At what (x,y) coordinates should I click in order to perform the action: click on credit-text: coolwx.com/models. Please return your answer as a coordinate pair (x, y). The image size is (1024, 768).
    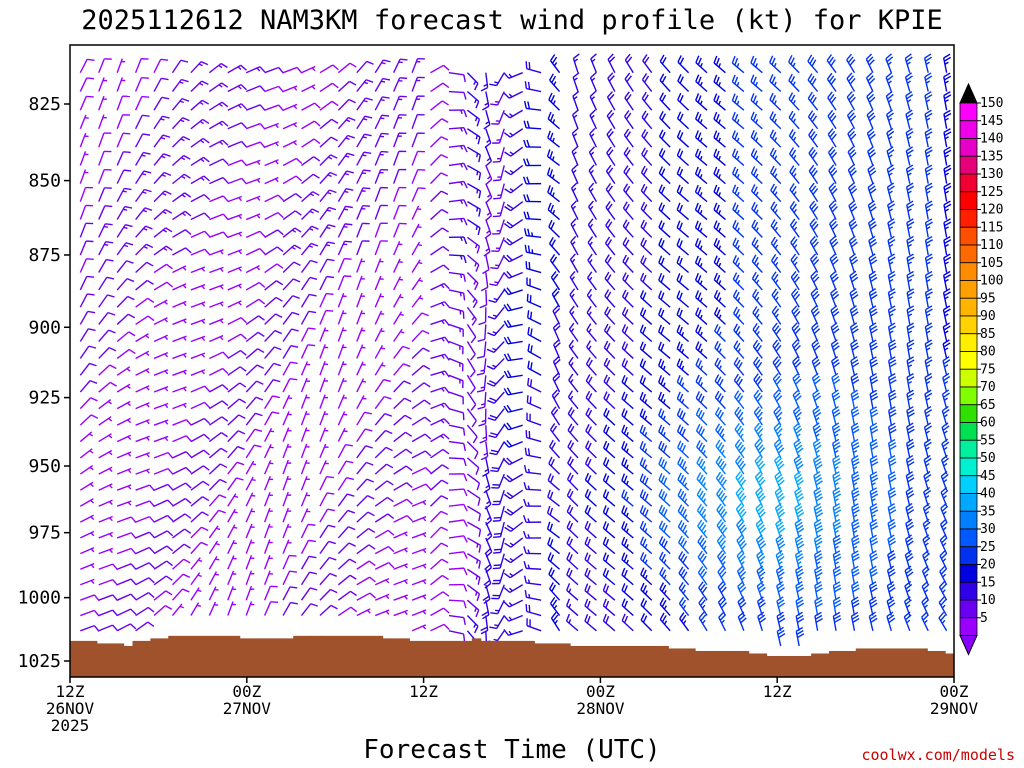
    Looking at the image, I should click on (938, 755).